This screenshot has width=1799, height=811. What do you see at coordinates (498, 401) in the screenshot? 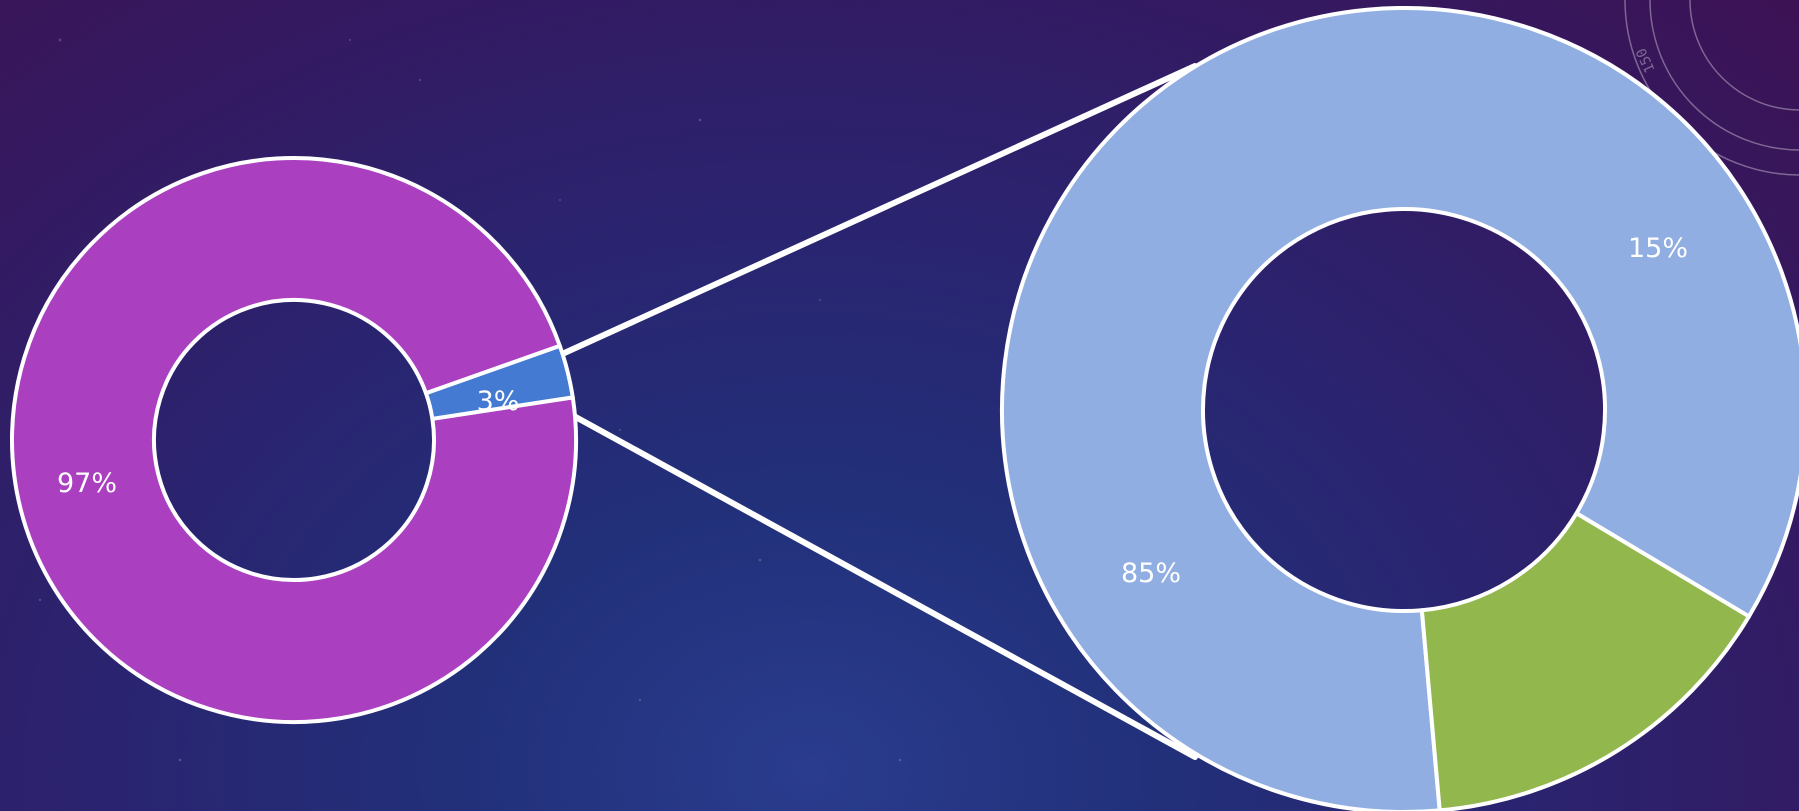
I see `left-donut-label-3: 3%` at bounding box center [498, 401].